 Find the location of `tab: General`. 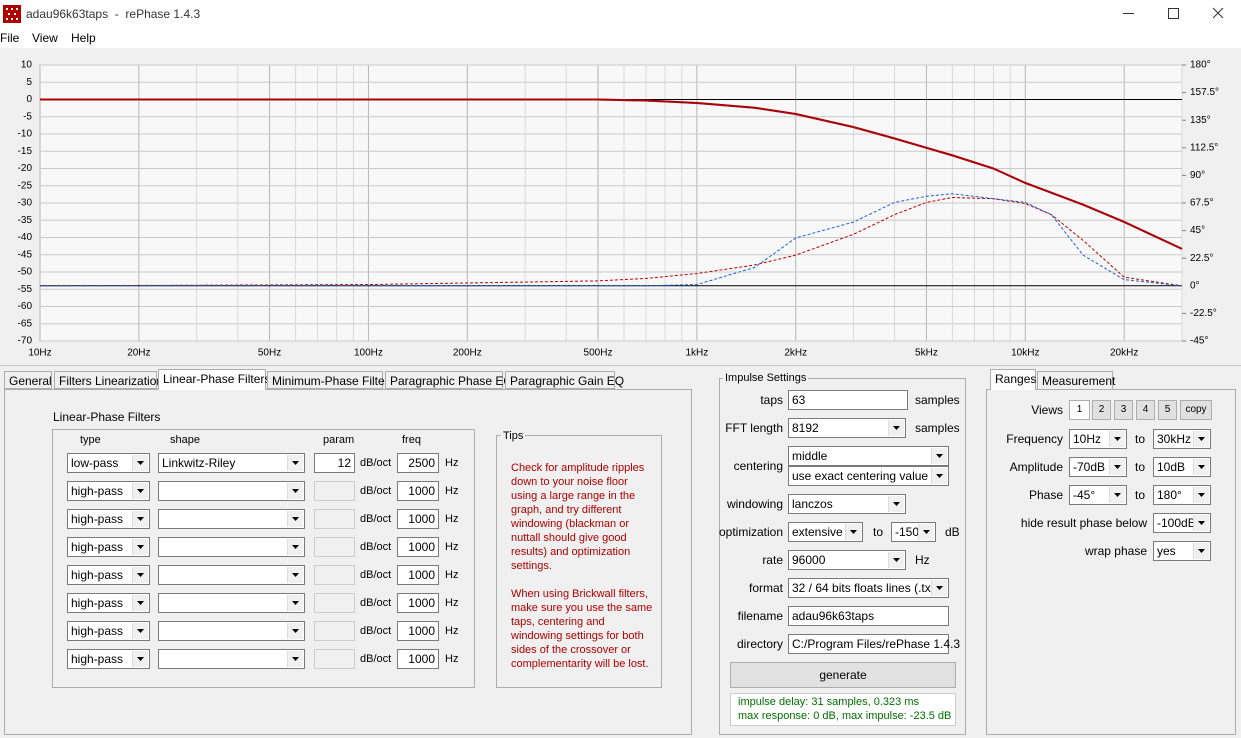

tab: General is located at coordinates (28, 380).